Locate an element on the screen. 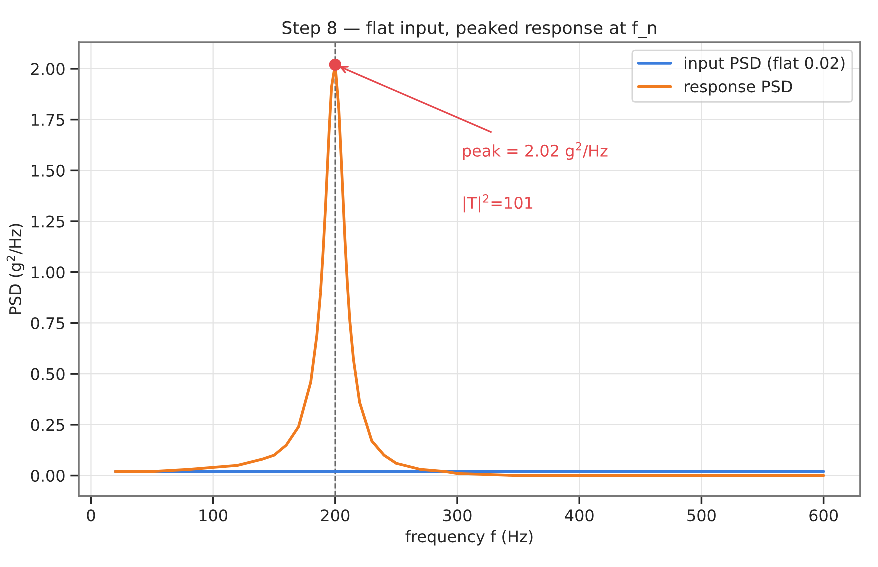 The width and height of the screenshot is (878, 567). y-tick-label: 0.00 is located at coordinates (48, 476).